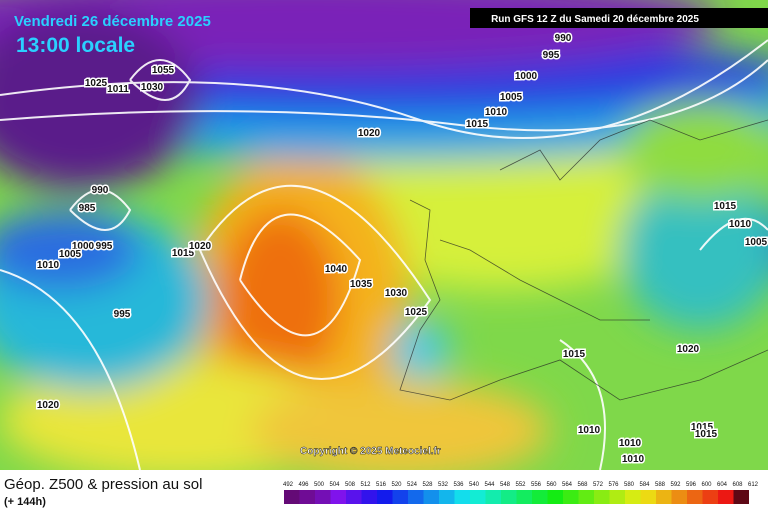 This screenshot has width=768, height=512. What do you see at coordinates (722, 485) in the screenshot?
I see `colorbar-label: 604` at bounding box center [722, 485].